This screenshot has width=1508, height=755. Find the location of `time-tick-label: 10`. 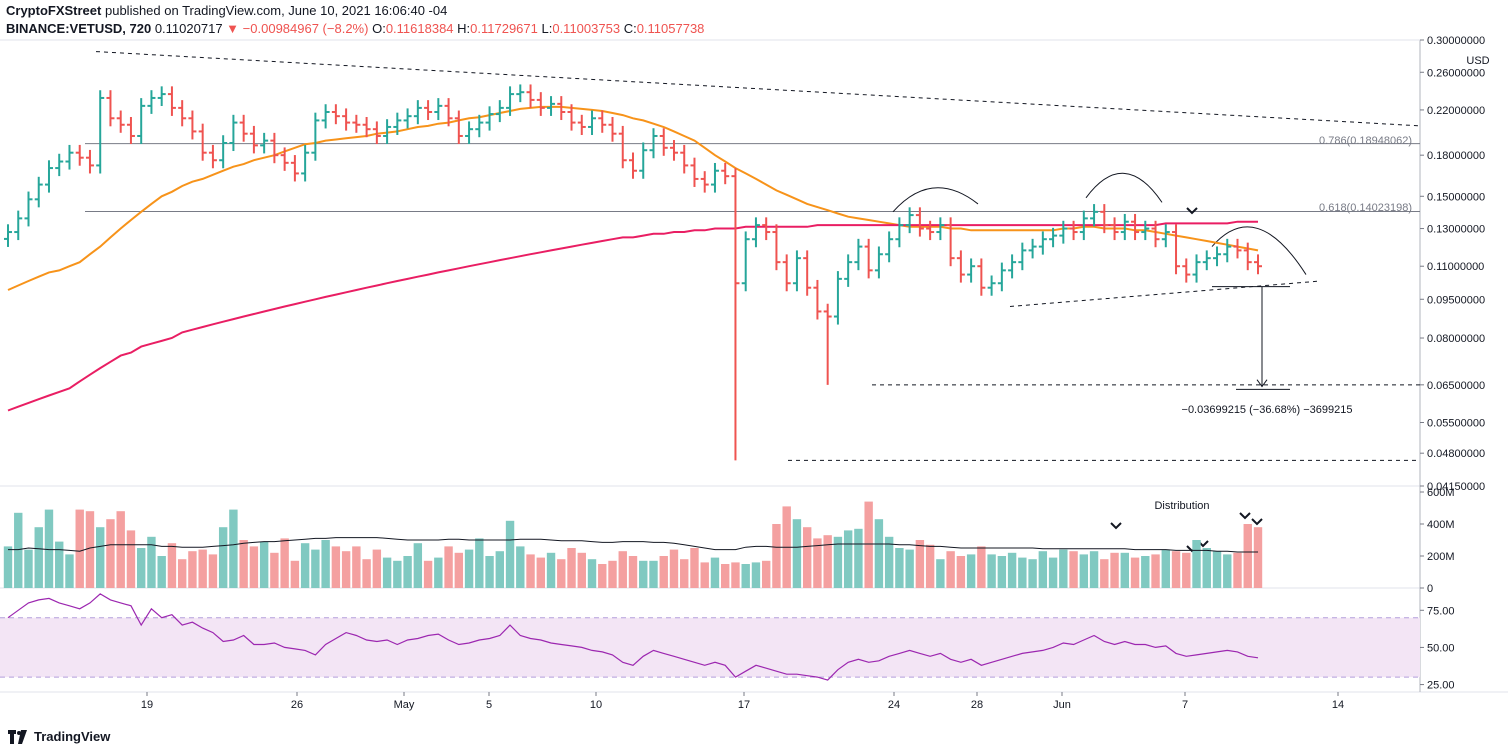

time-tick-label: 10 is located at coordinates (596, 705).